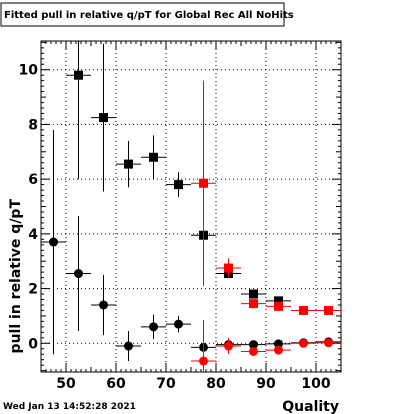 This screenshot has width=400, height=414. I want to click on title-box, so click(142, 14).